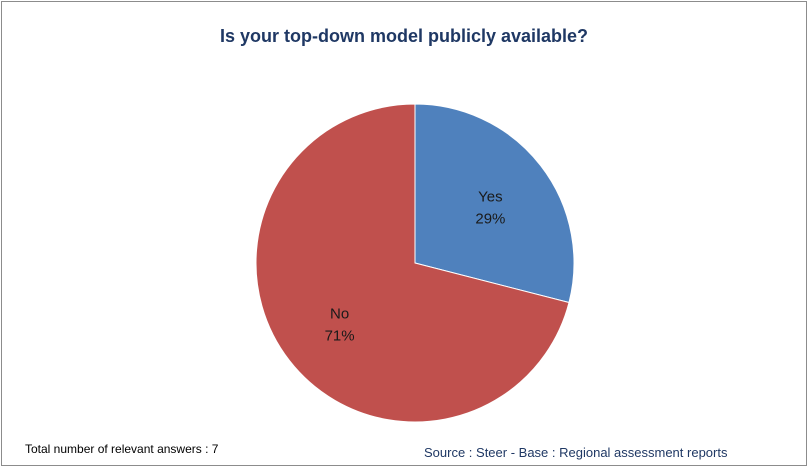  I want to click on slice-label-no: No, so click(339, 314).